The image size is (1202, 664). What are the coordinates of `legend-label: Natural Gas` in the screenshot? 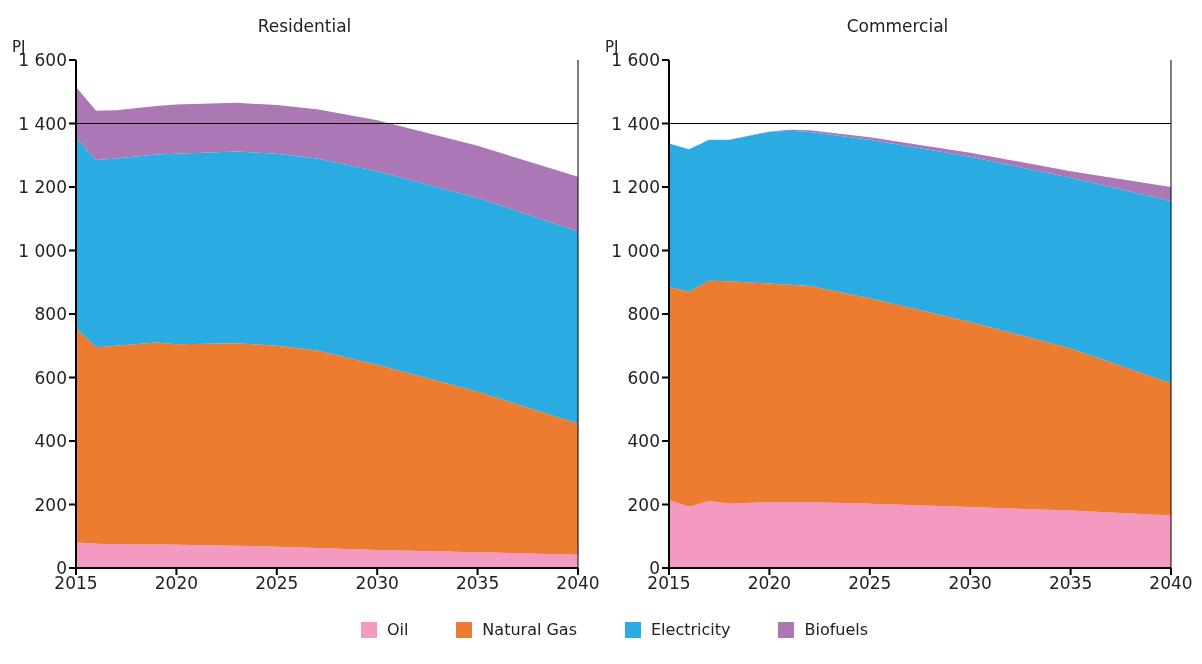 It's located at (529, 629).